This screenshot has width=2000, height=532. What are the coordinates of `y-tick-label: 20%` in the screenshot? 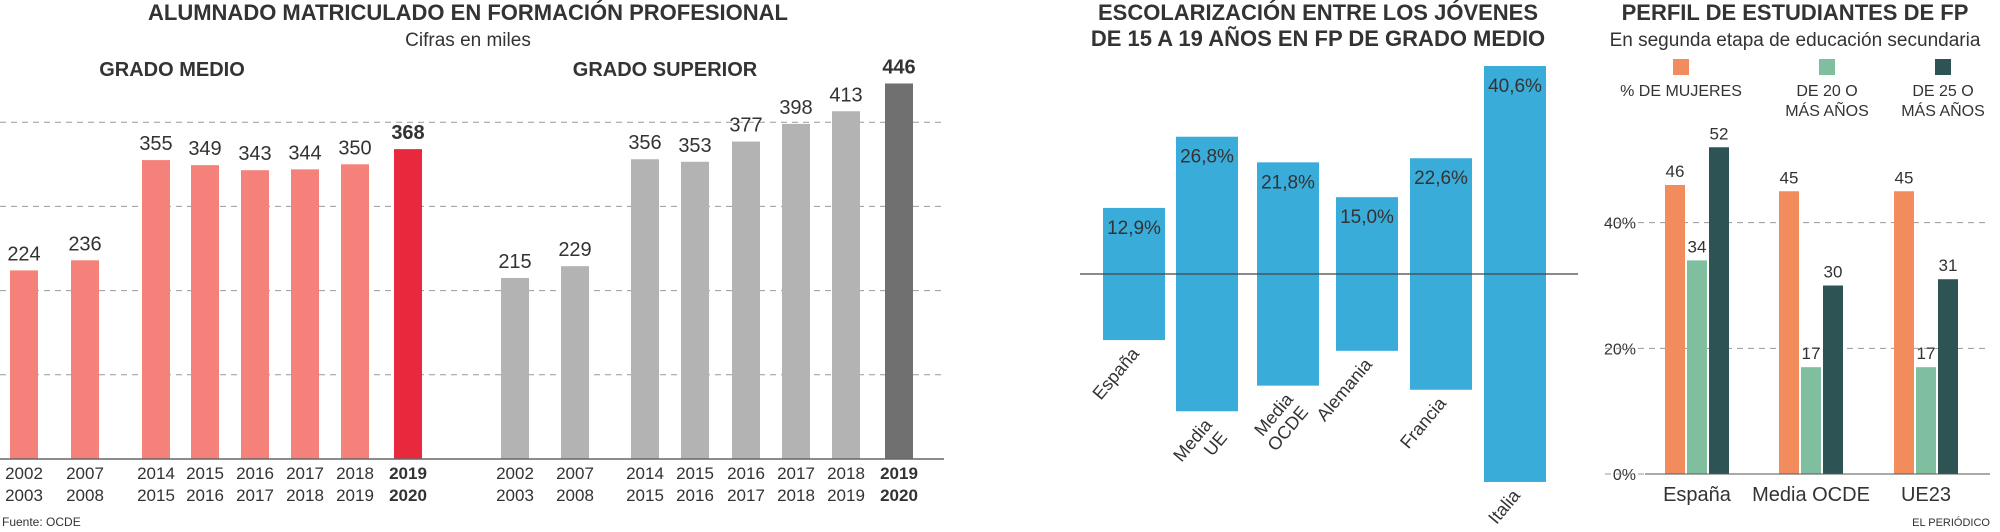 It's located at (1620, 349).